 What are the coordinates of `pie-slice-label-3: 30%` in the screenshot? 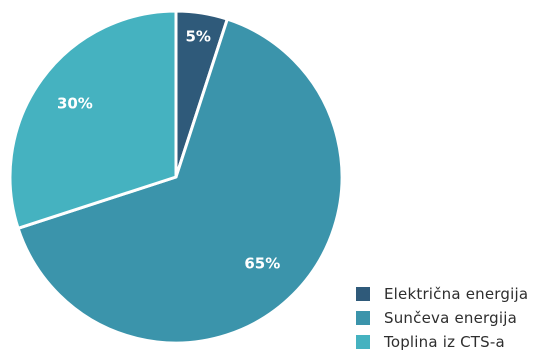 It's located at (75, 104).